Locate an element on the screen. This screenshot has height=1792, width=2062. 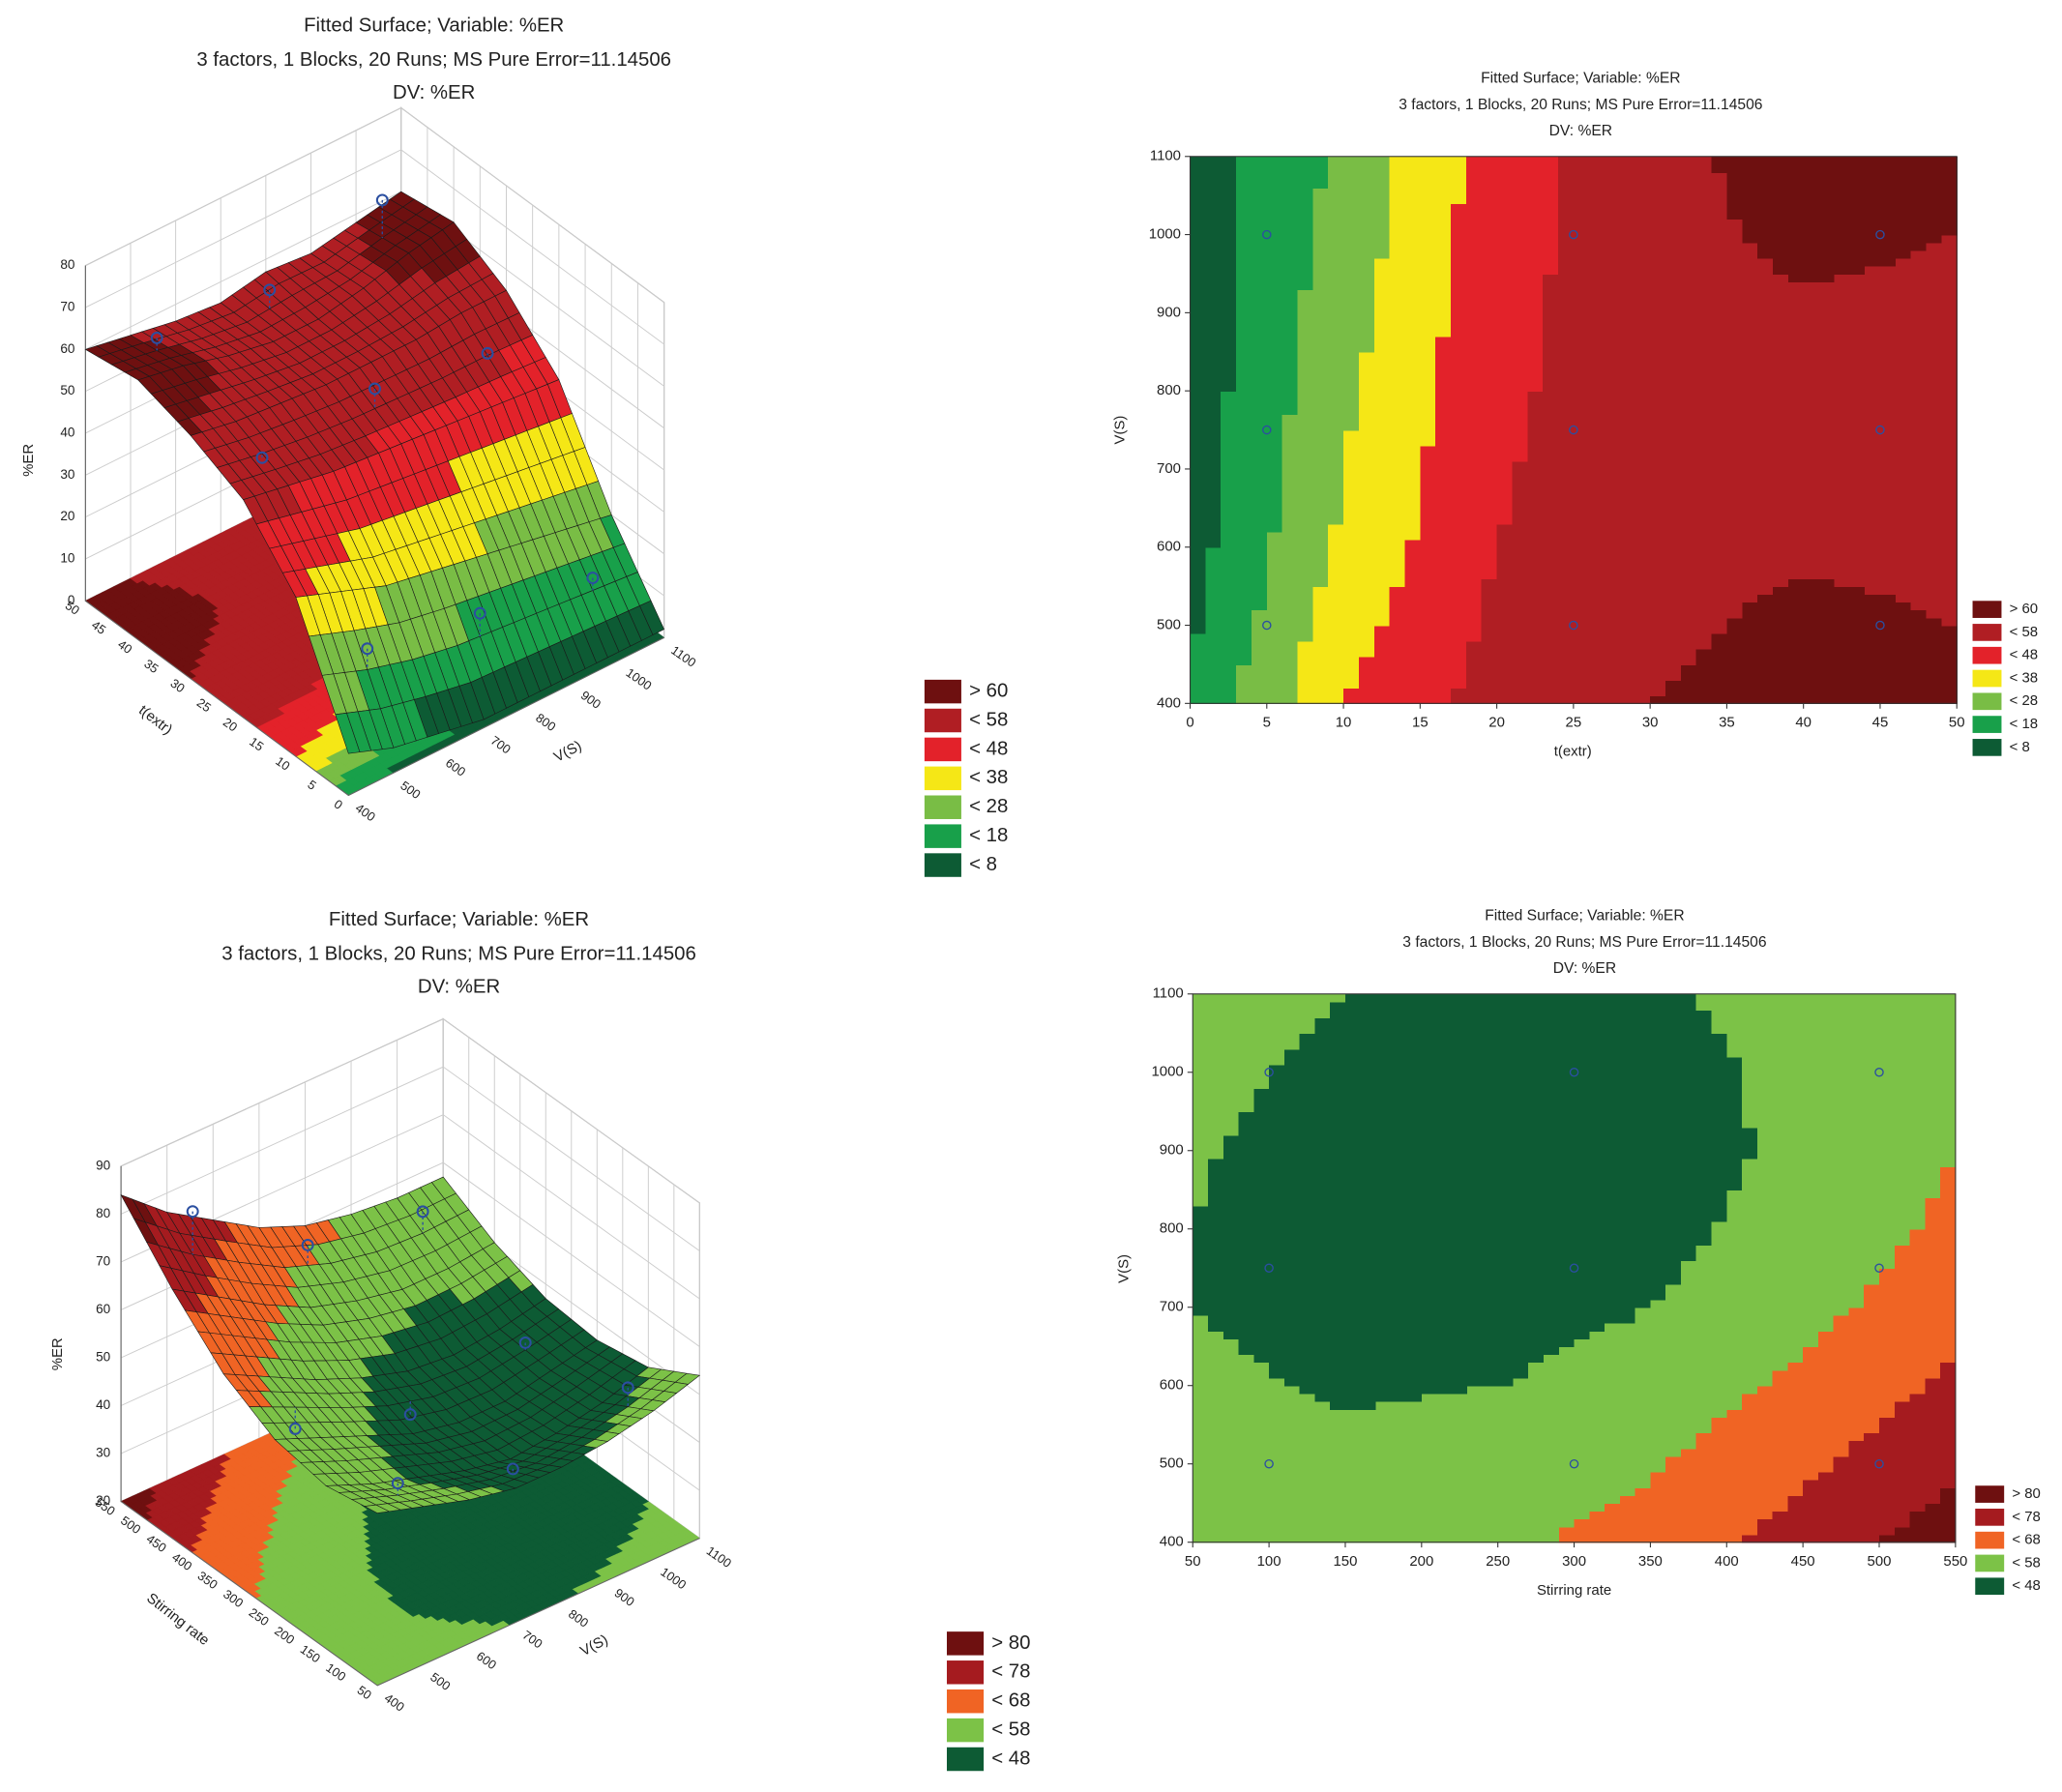
y-tick-label: 400 is located at coordinates (366, 813).